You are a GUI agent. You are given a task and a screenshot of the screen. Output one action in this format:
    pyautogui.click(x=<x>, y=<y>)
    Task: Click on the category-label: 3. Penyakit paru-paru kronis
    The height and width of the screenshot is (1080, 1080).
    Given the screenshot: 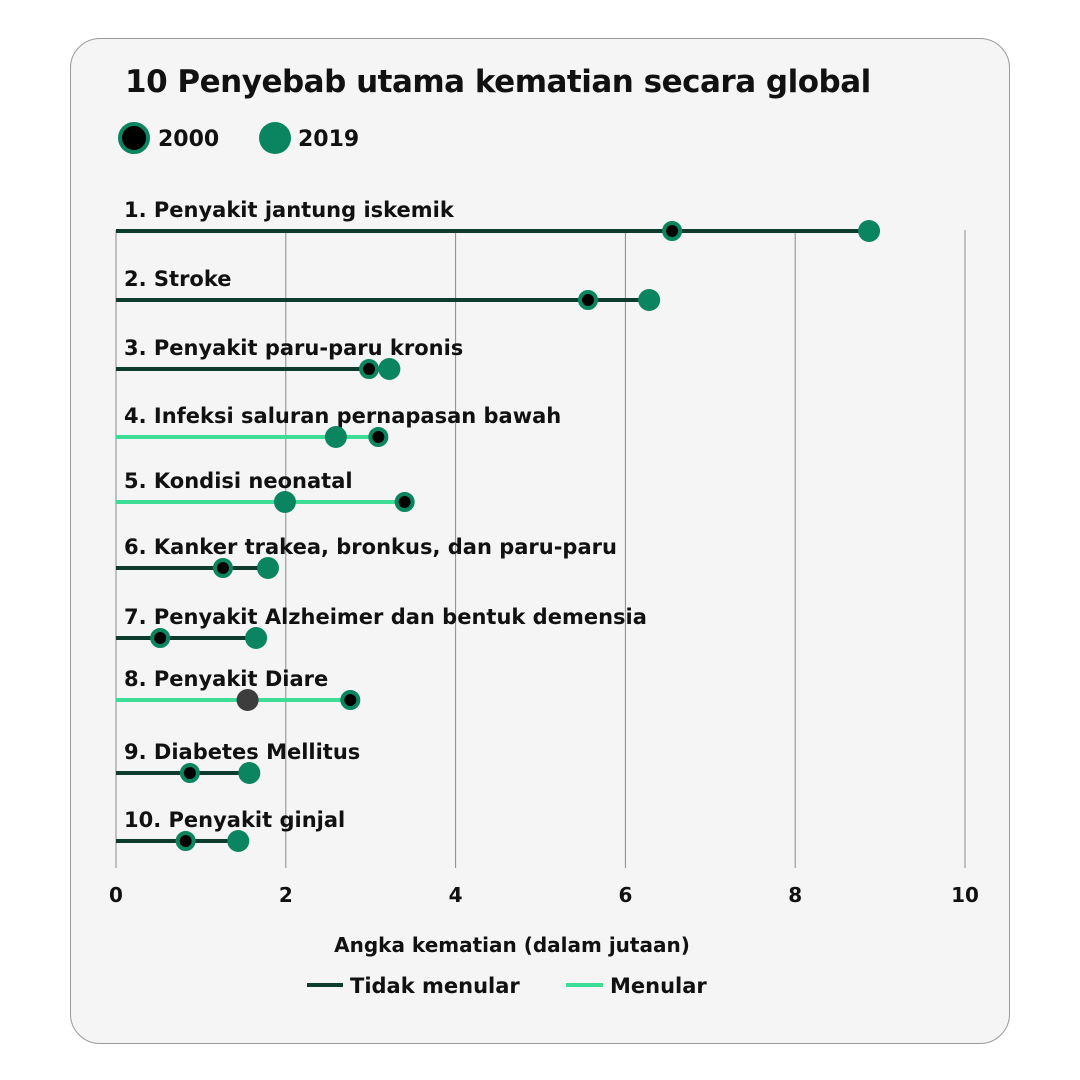 What is the action you would take?
    pyautogui.click(x=293, y=348)
    